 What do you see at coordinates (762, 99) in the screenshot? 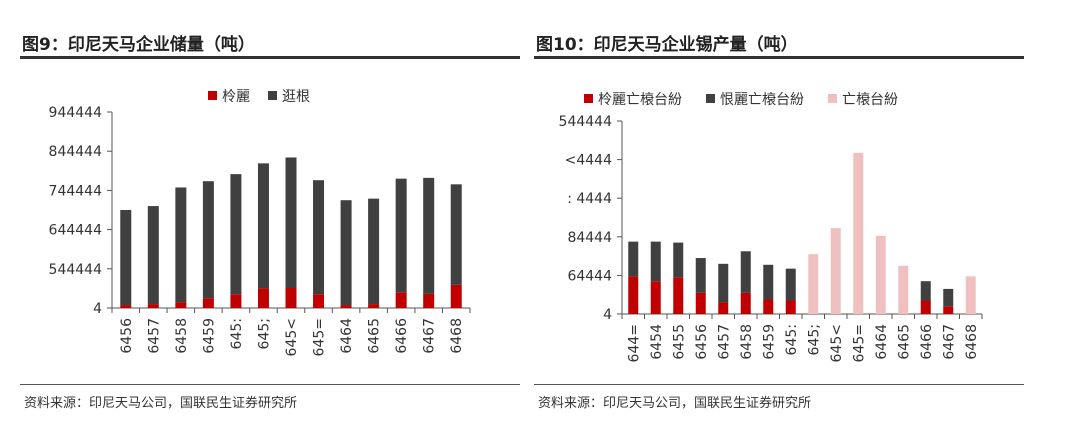
I see `legend-label: 恨麗亡榱台紛` at bounding box center [762, 99].